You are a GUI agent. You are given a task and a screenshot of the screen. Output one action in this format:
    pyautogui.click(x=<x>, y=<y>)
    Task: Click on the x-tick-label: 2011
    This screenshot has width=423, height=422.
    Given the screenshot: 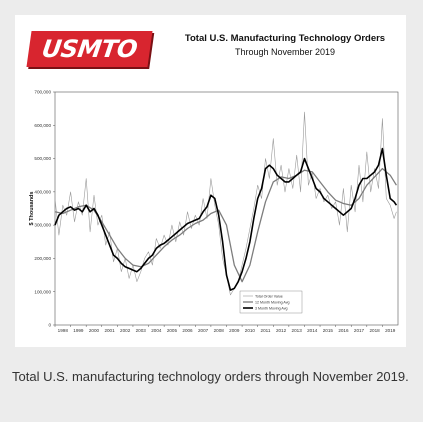 What is the action you would take?
    pyautogui.click(x=266, y=330)
    